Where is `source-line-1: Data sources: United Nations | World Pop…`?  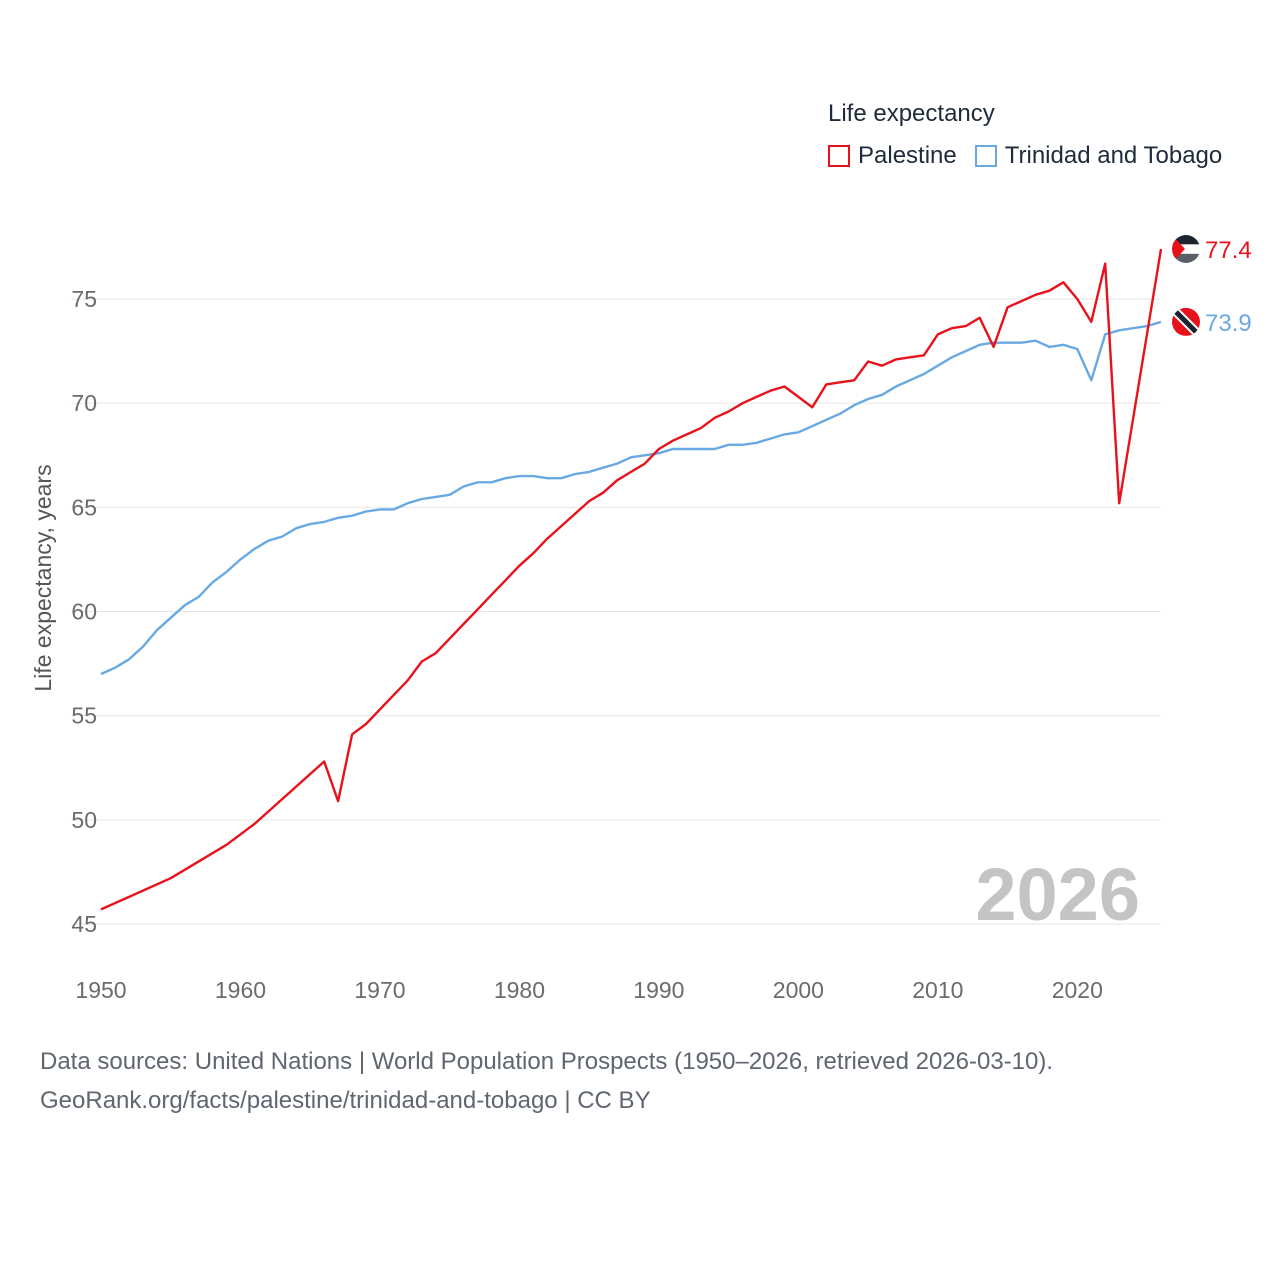 source-line-1: Data sources: United Nations | World Pop… is located at coordinates (547, 1061).